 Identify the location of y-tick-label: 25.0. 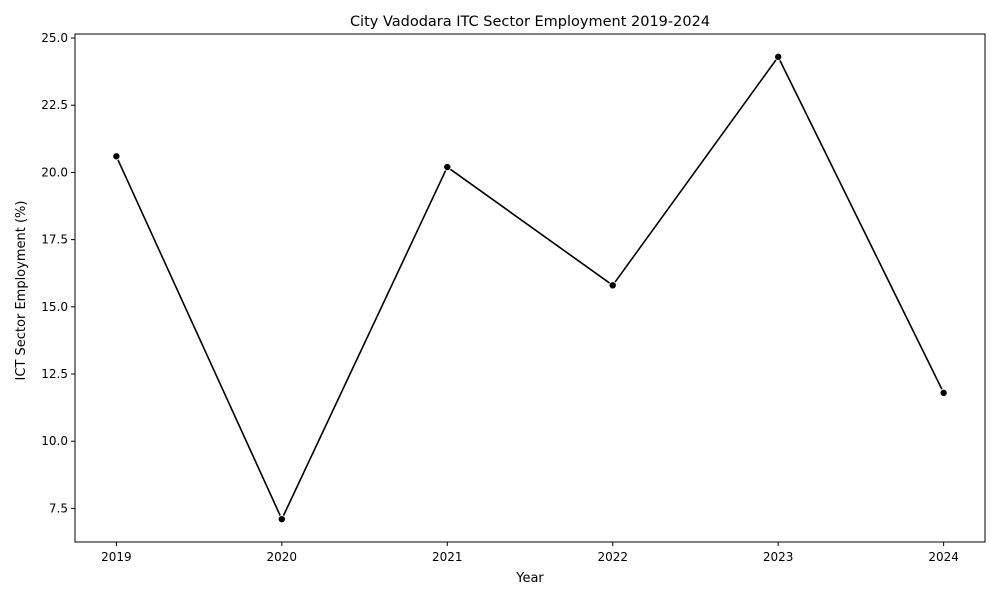
(54, 38).